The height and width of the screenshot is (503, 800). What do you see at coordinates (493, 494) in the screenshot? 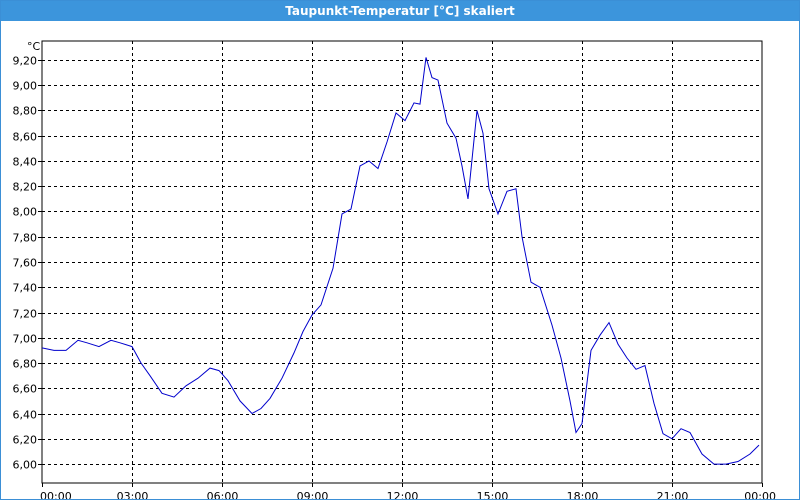
I see `x-tick-time-label: 15:00` at bounding box center [493, 494].